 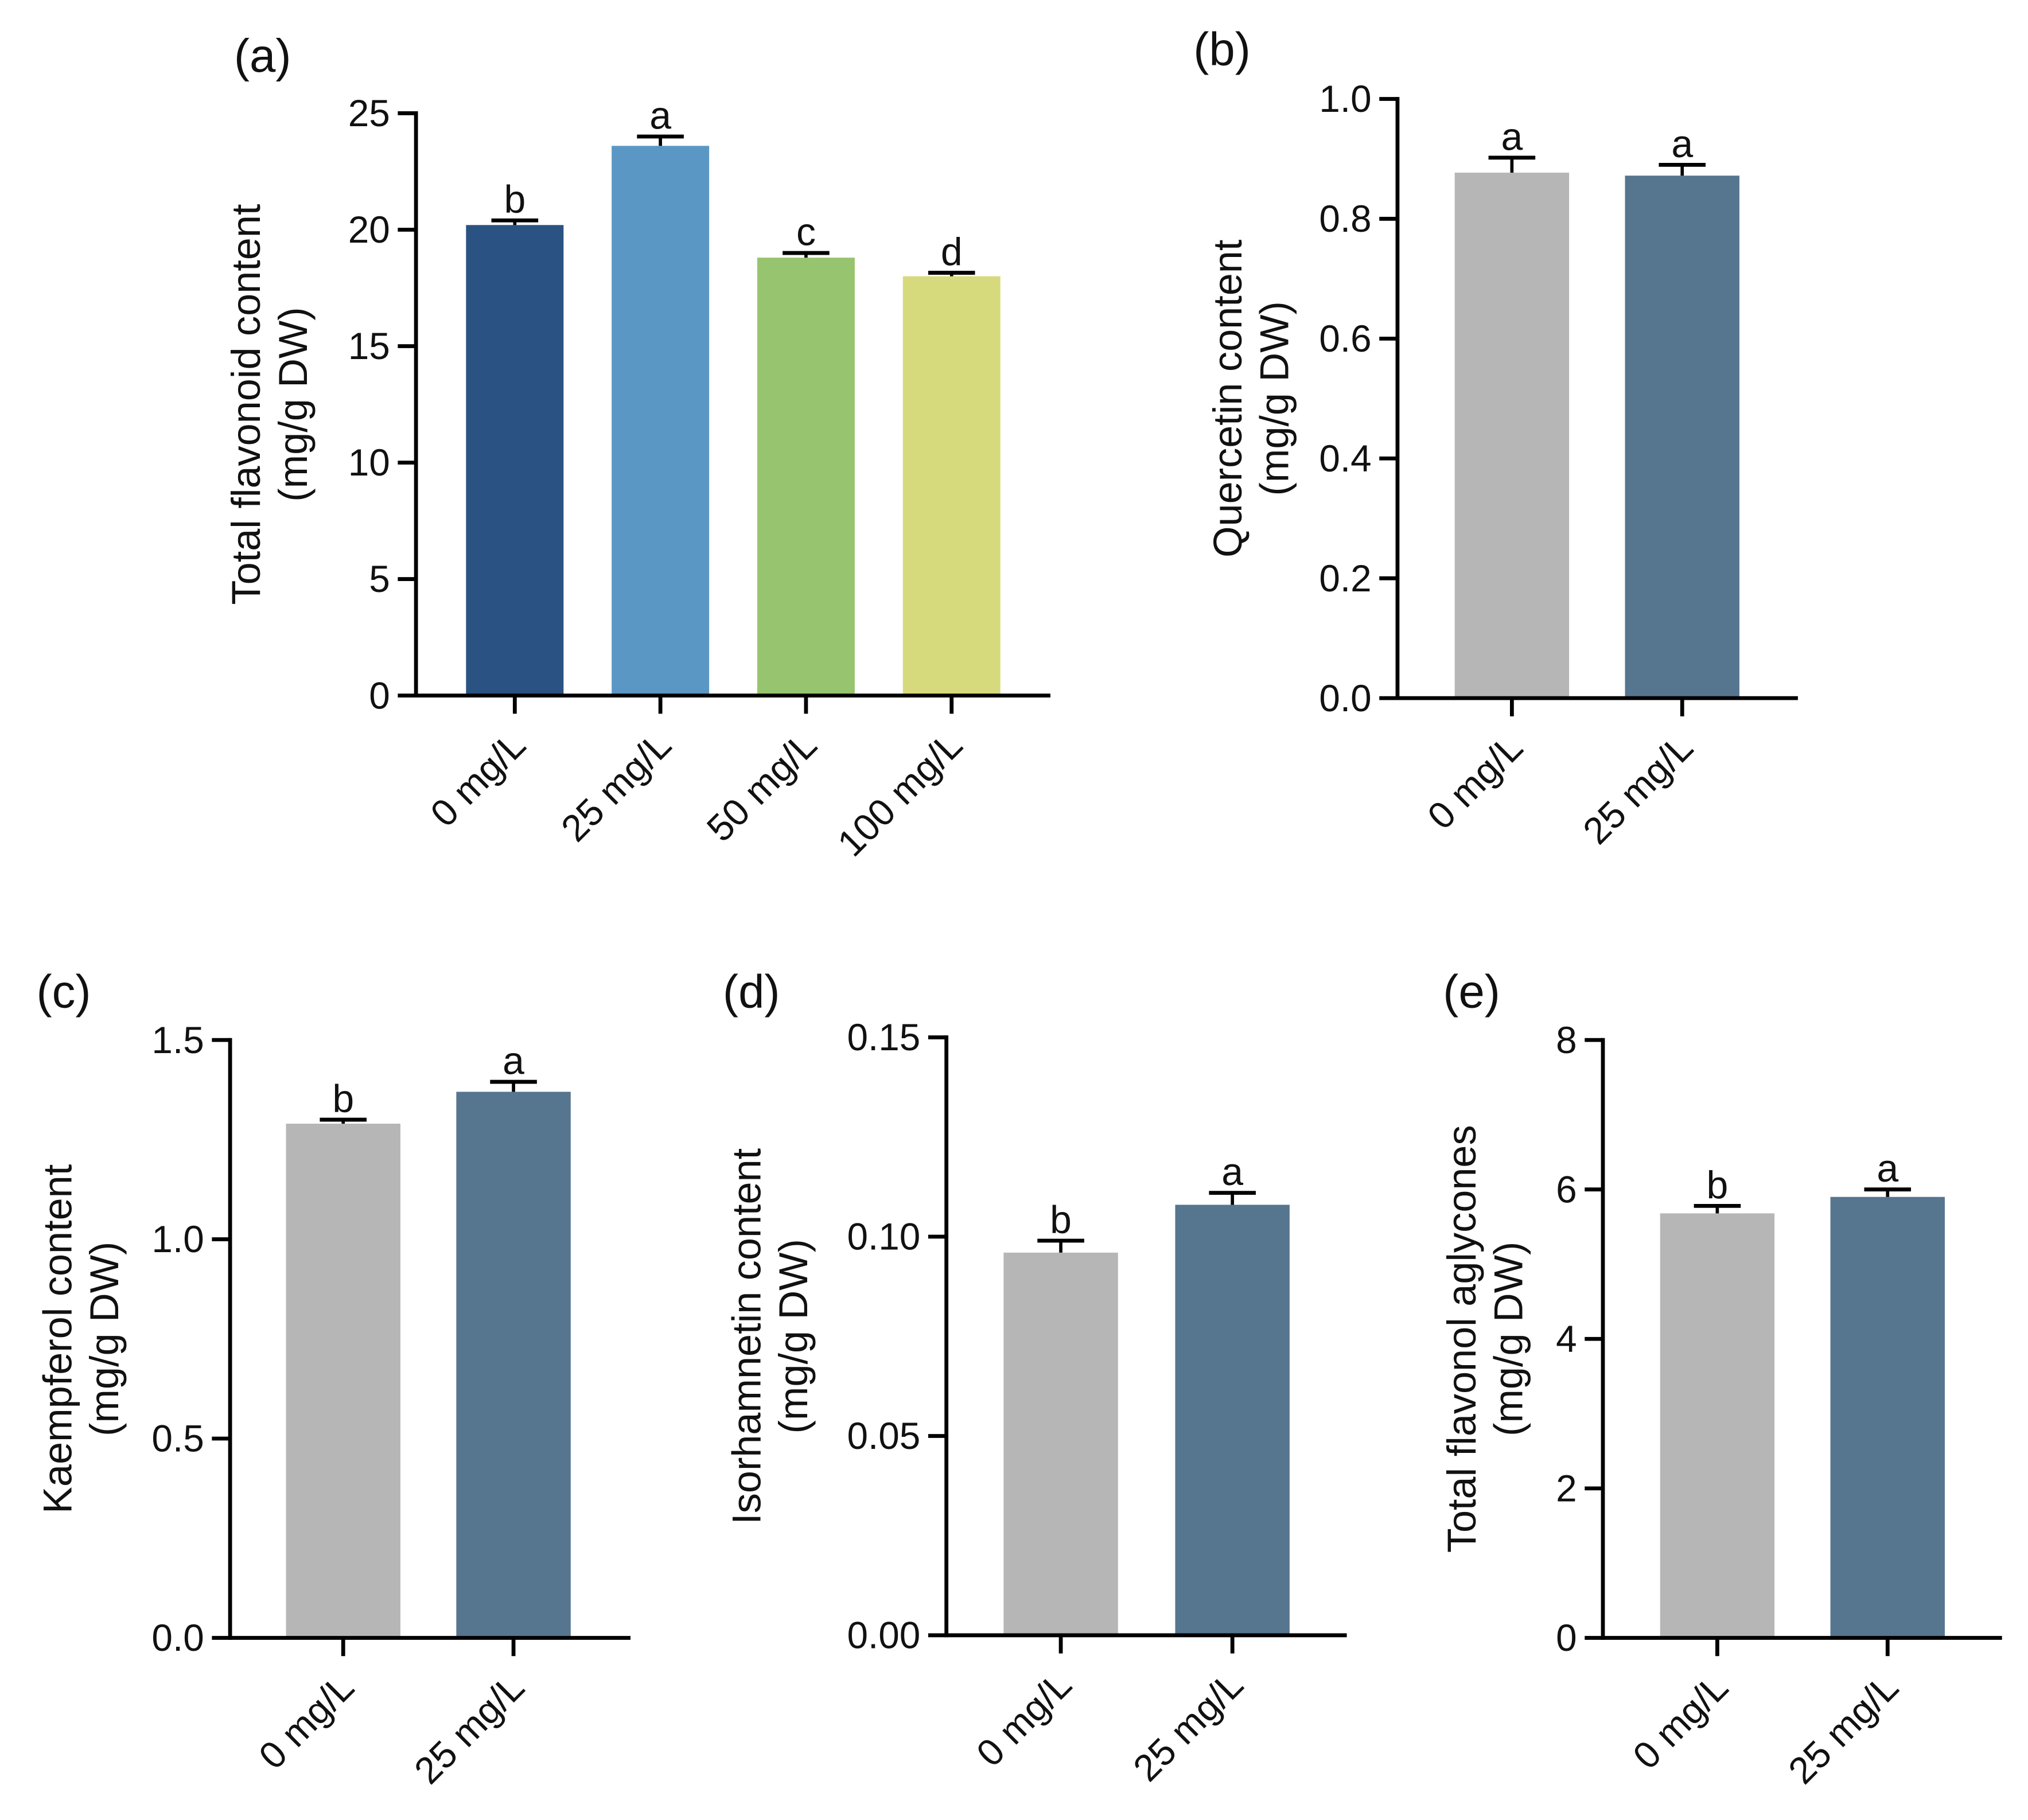 What do you see at coordinates (1566, 1040) in the screenshot?
I see `y-tick-label: 8` at bounding box center [1566, 1040].